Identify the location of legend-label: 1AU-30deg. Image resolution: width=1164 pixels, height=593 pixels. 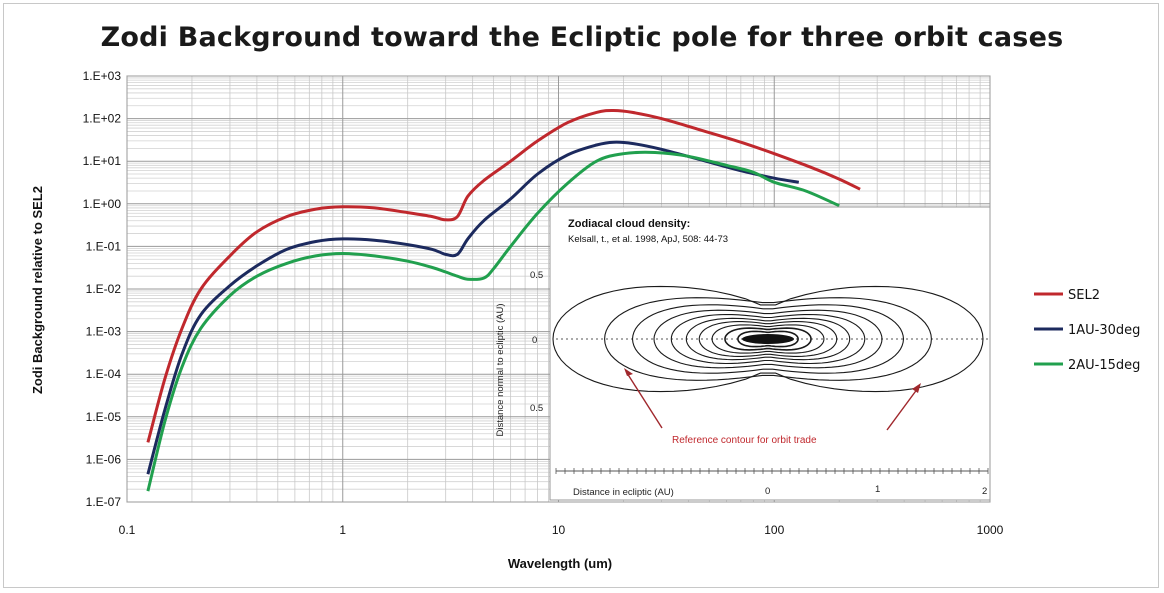
(1104, 330).